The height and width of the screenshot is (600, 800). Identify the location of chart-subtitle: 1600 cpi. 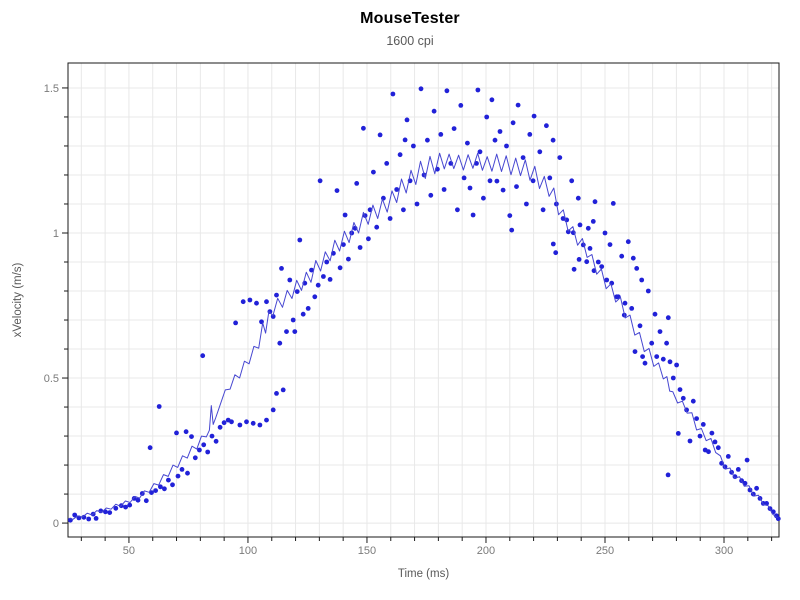
(410, 41).